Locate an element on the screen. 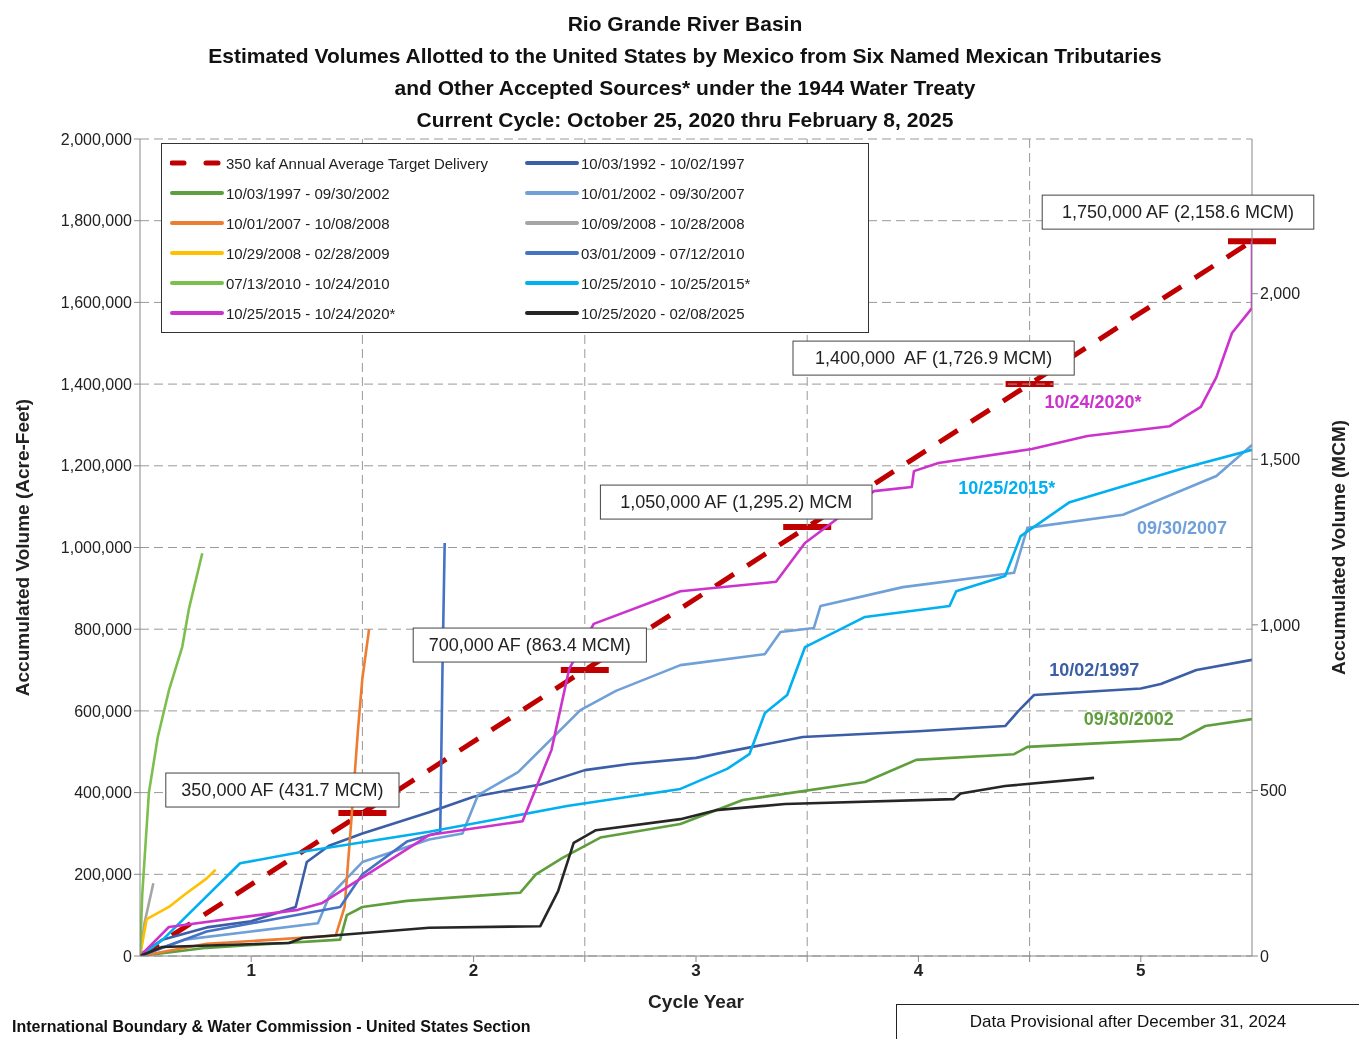 This screenshot has width=1370, height=1040. x-tick-label: 4 is located at coordinates (918, 971).